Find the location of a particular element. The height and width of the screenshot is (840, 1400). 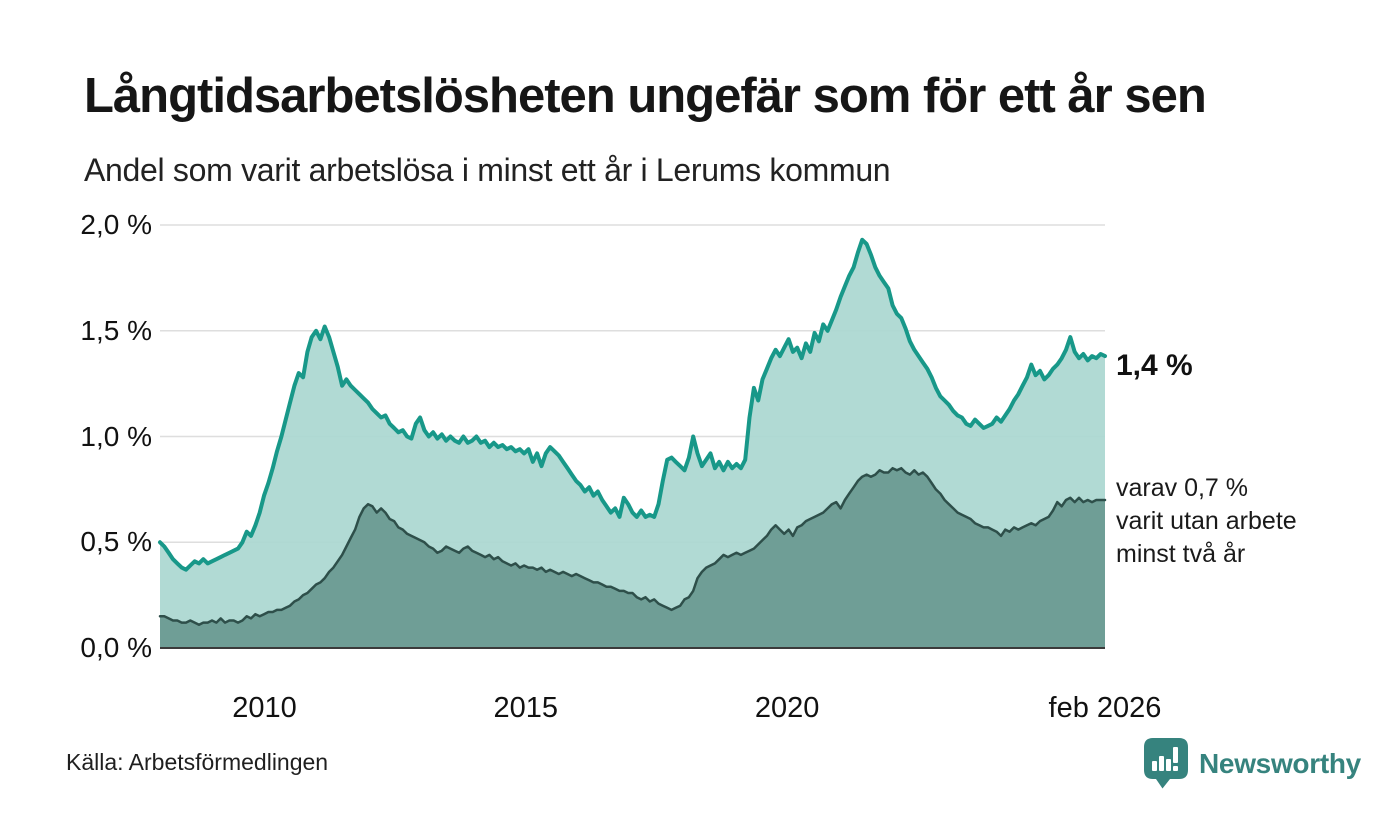

source-note: Källa: Arbetsförmedlingen is located at coordinates (197, 762).